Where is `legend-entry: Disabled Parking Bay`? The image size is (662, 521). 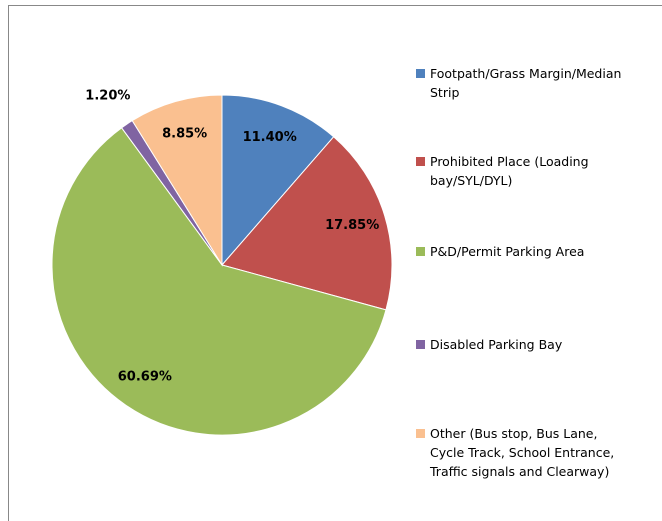
legend-entry: Disabled Parking Bay is located at coordinates (523, 344).